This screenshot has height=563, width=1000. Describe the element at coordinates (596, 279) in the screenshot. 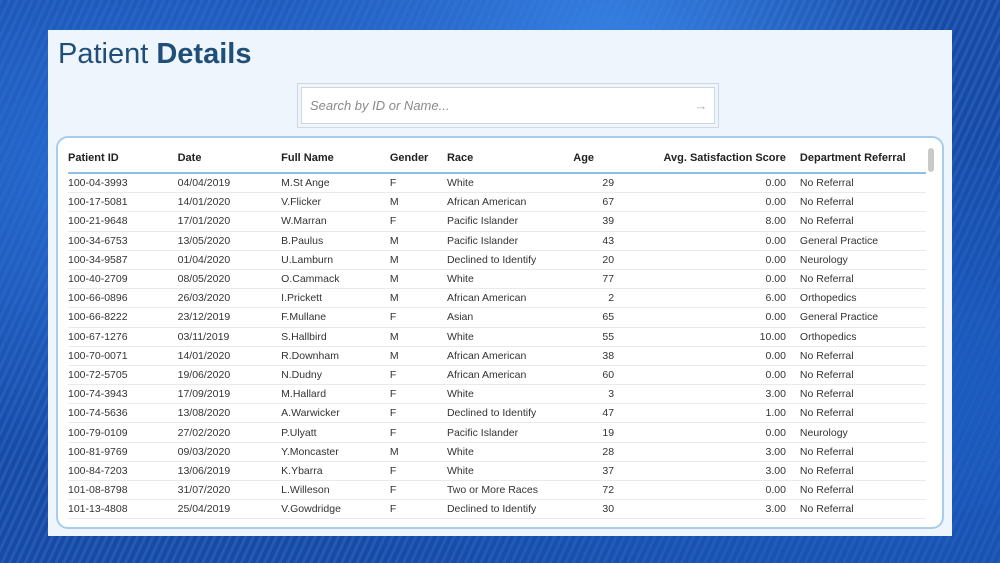

I see `age-cell: 77` at that location.